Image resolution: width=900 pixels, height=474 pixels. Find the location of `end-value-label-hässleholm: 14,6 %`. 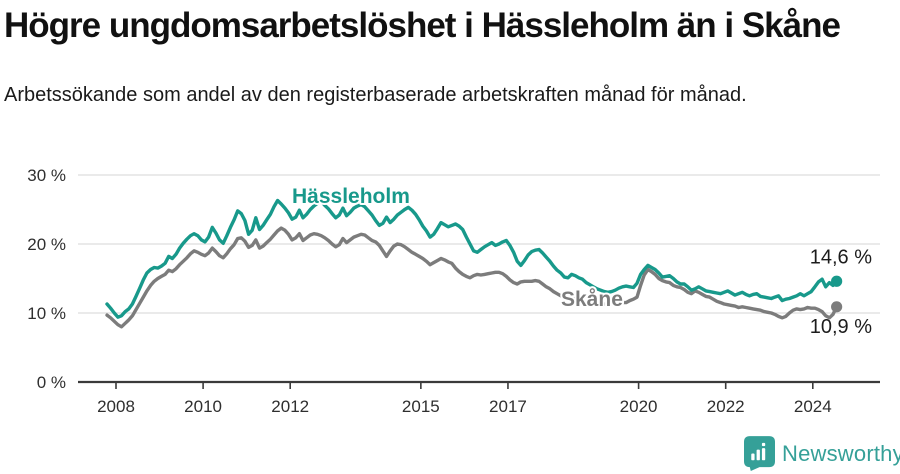

end-value-label-hässleholm: 14,6 % is located at coordinates (841, 257).